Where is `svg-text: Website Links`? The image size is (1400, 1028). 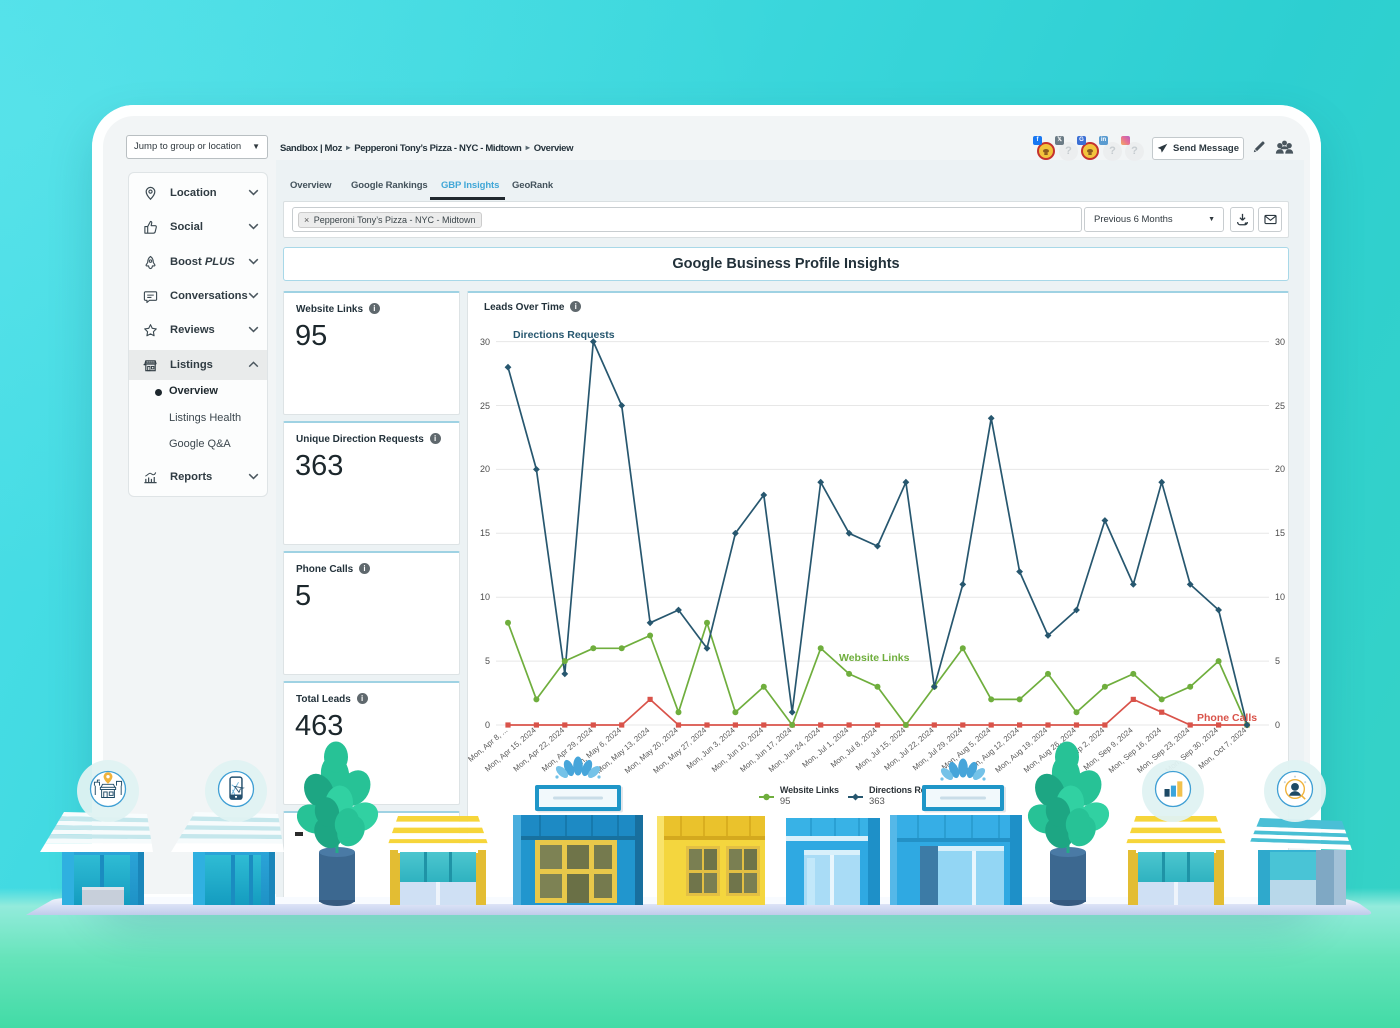 svg-text: Website Links is located at coordinates (874, 658).